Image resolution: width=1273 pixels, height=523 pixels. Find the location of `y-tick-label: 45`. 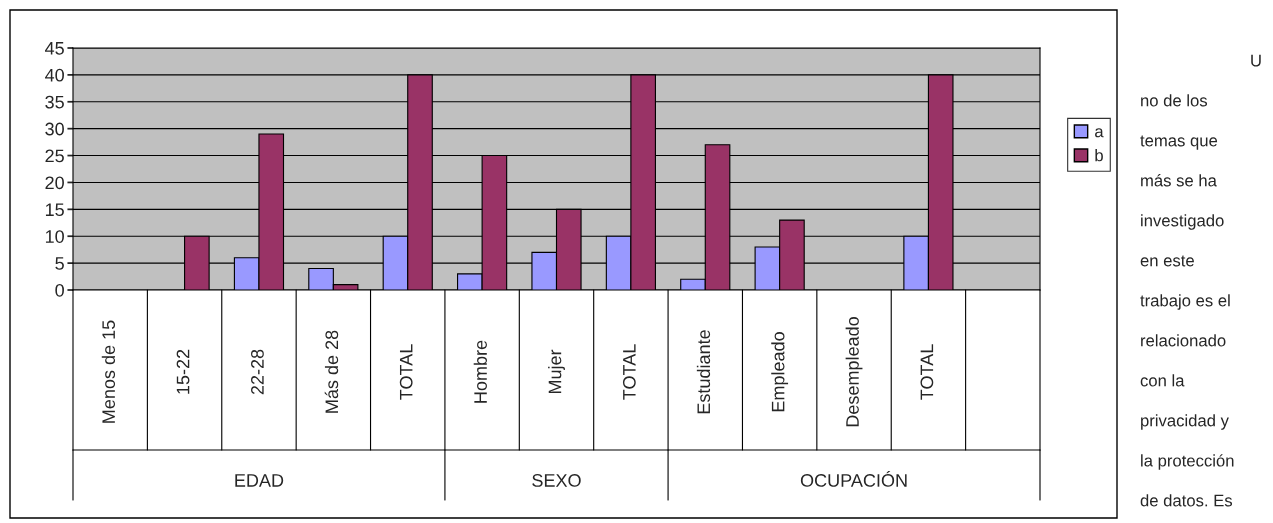

y-tick-label: 45 is located at coordinates (54, 48).